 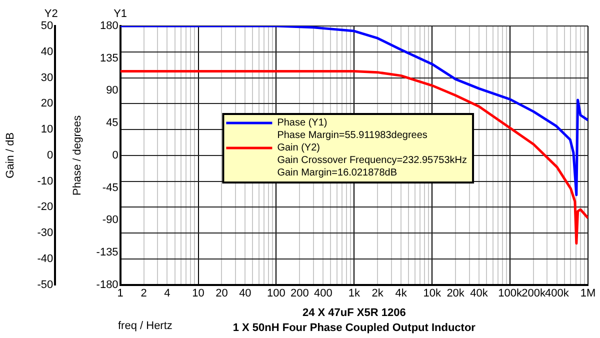 I want to click on x-tick-label: 40, so click(x=245, y=293).